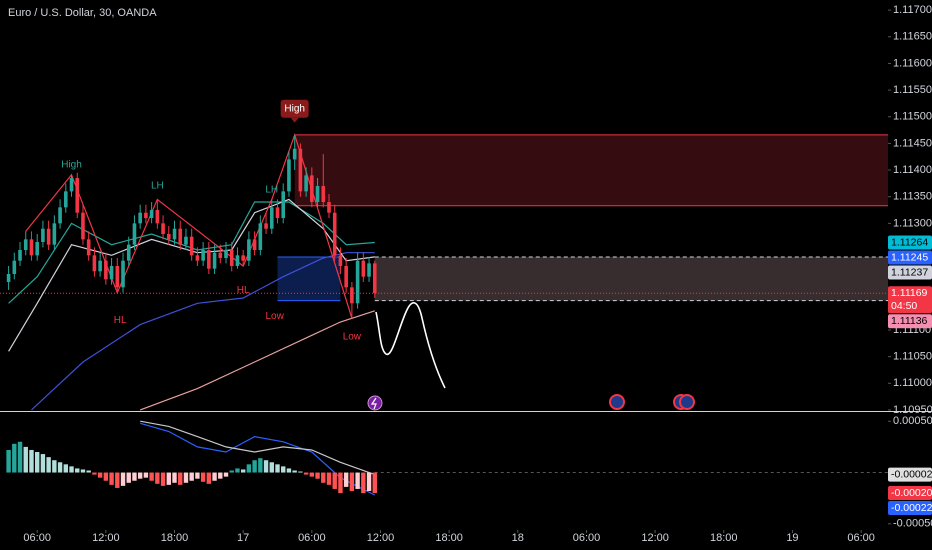 Image resolution: width=932 pixels, height=550 pixels. I want to click on projection-sketch, so click(410, 345).